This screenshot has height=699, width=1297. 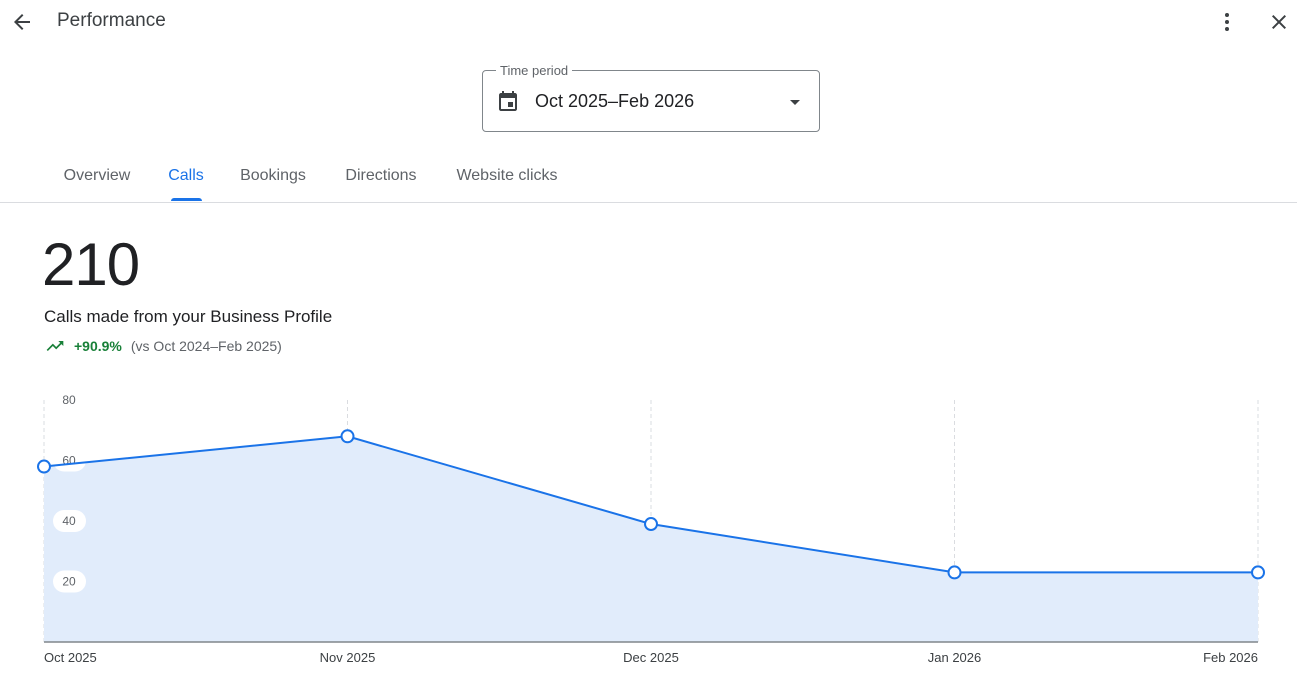 I want to click on close-button, so click(x=1278, y=22).